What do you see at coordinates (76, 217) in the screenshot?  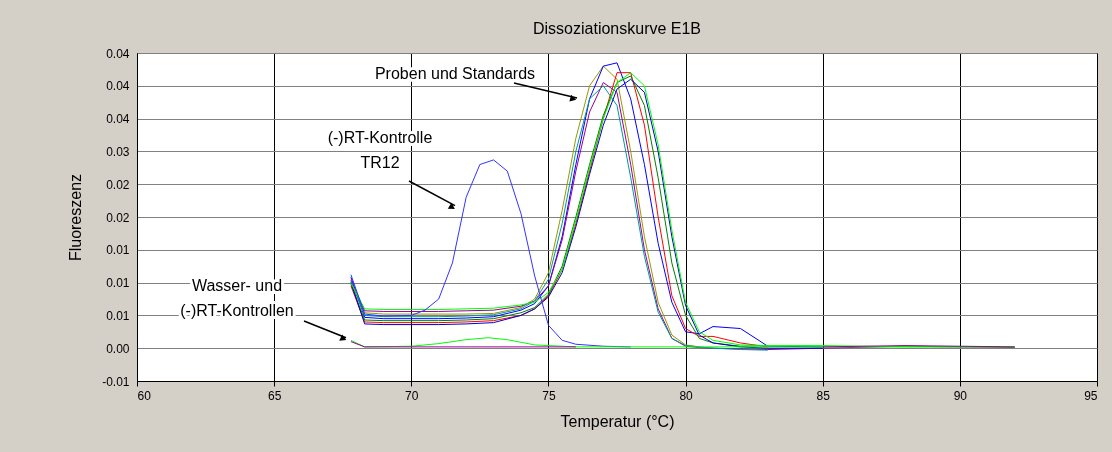 I see `y-axis-title: Fluoreszenz` at bounding box center [76, 217].